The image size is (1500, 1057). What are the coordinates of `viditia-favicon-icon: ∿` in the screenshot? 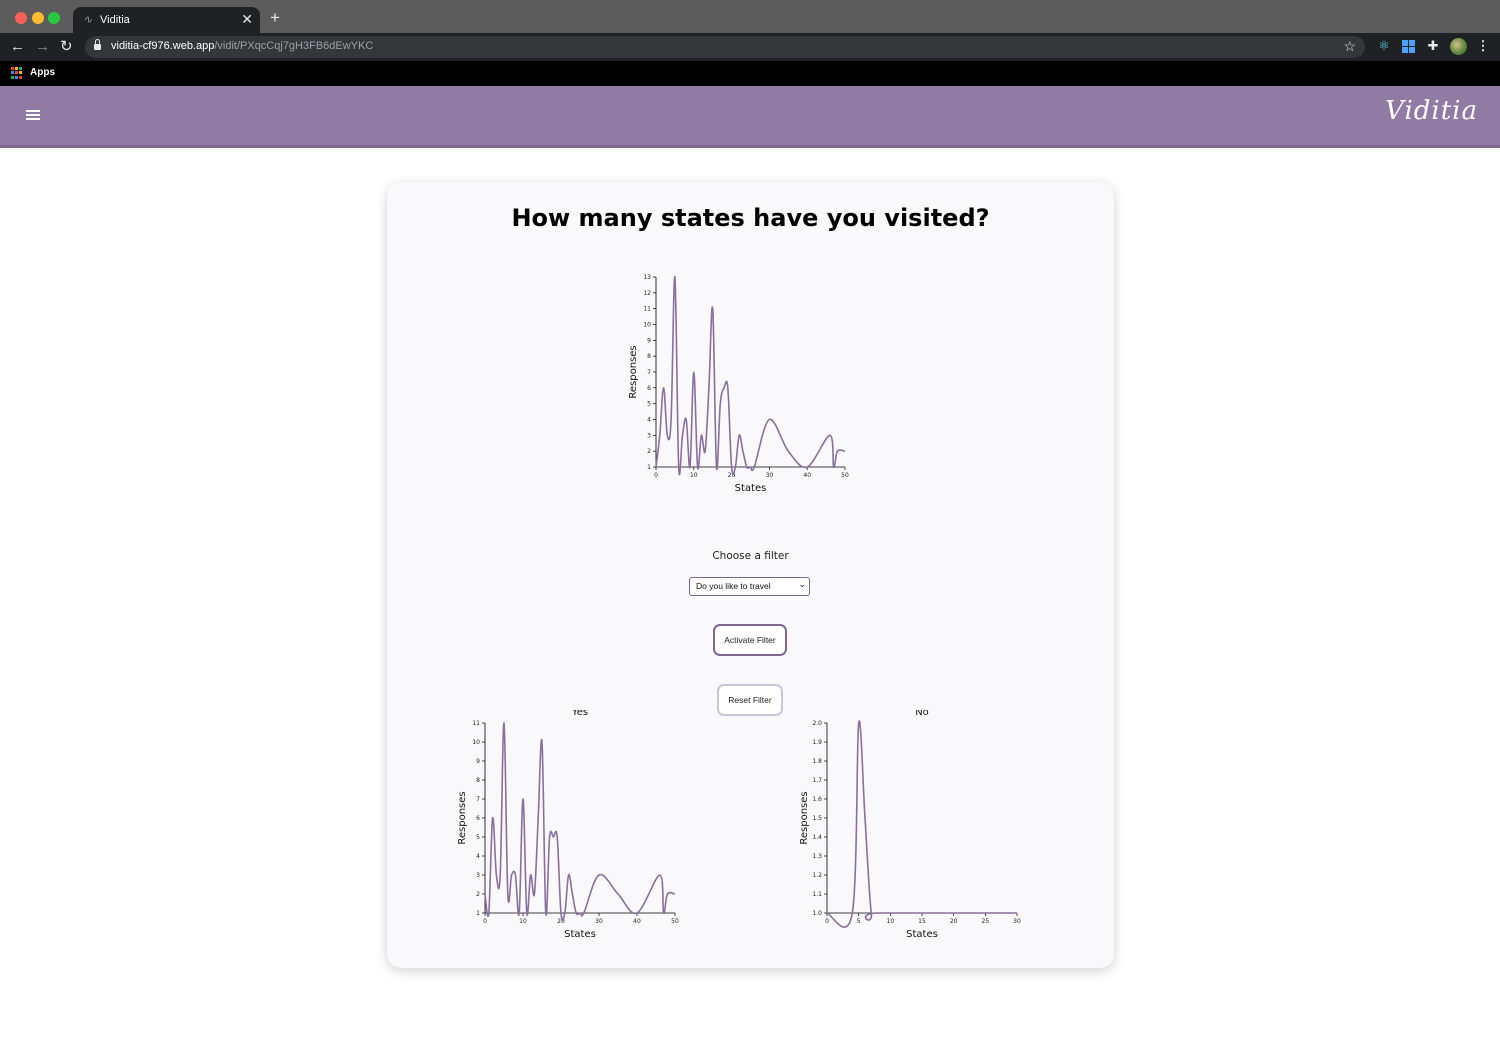 It's located at (88, 19).